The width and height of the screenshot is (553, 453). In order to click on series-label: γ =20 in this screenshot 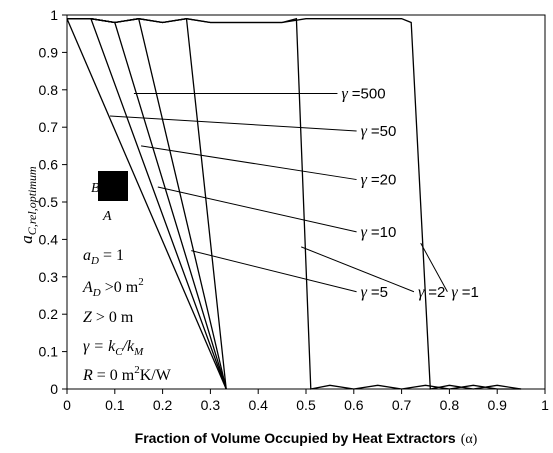, I will do `click(379, 180)`.